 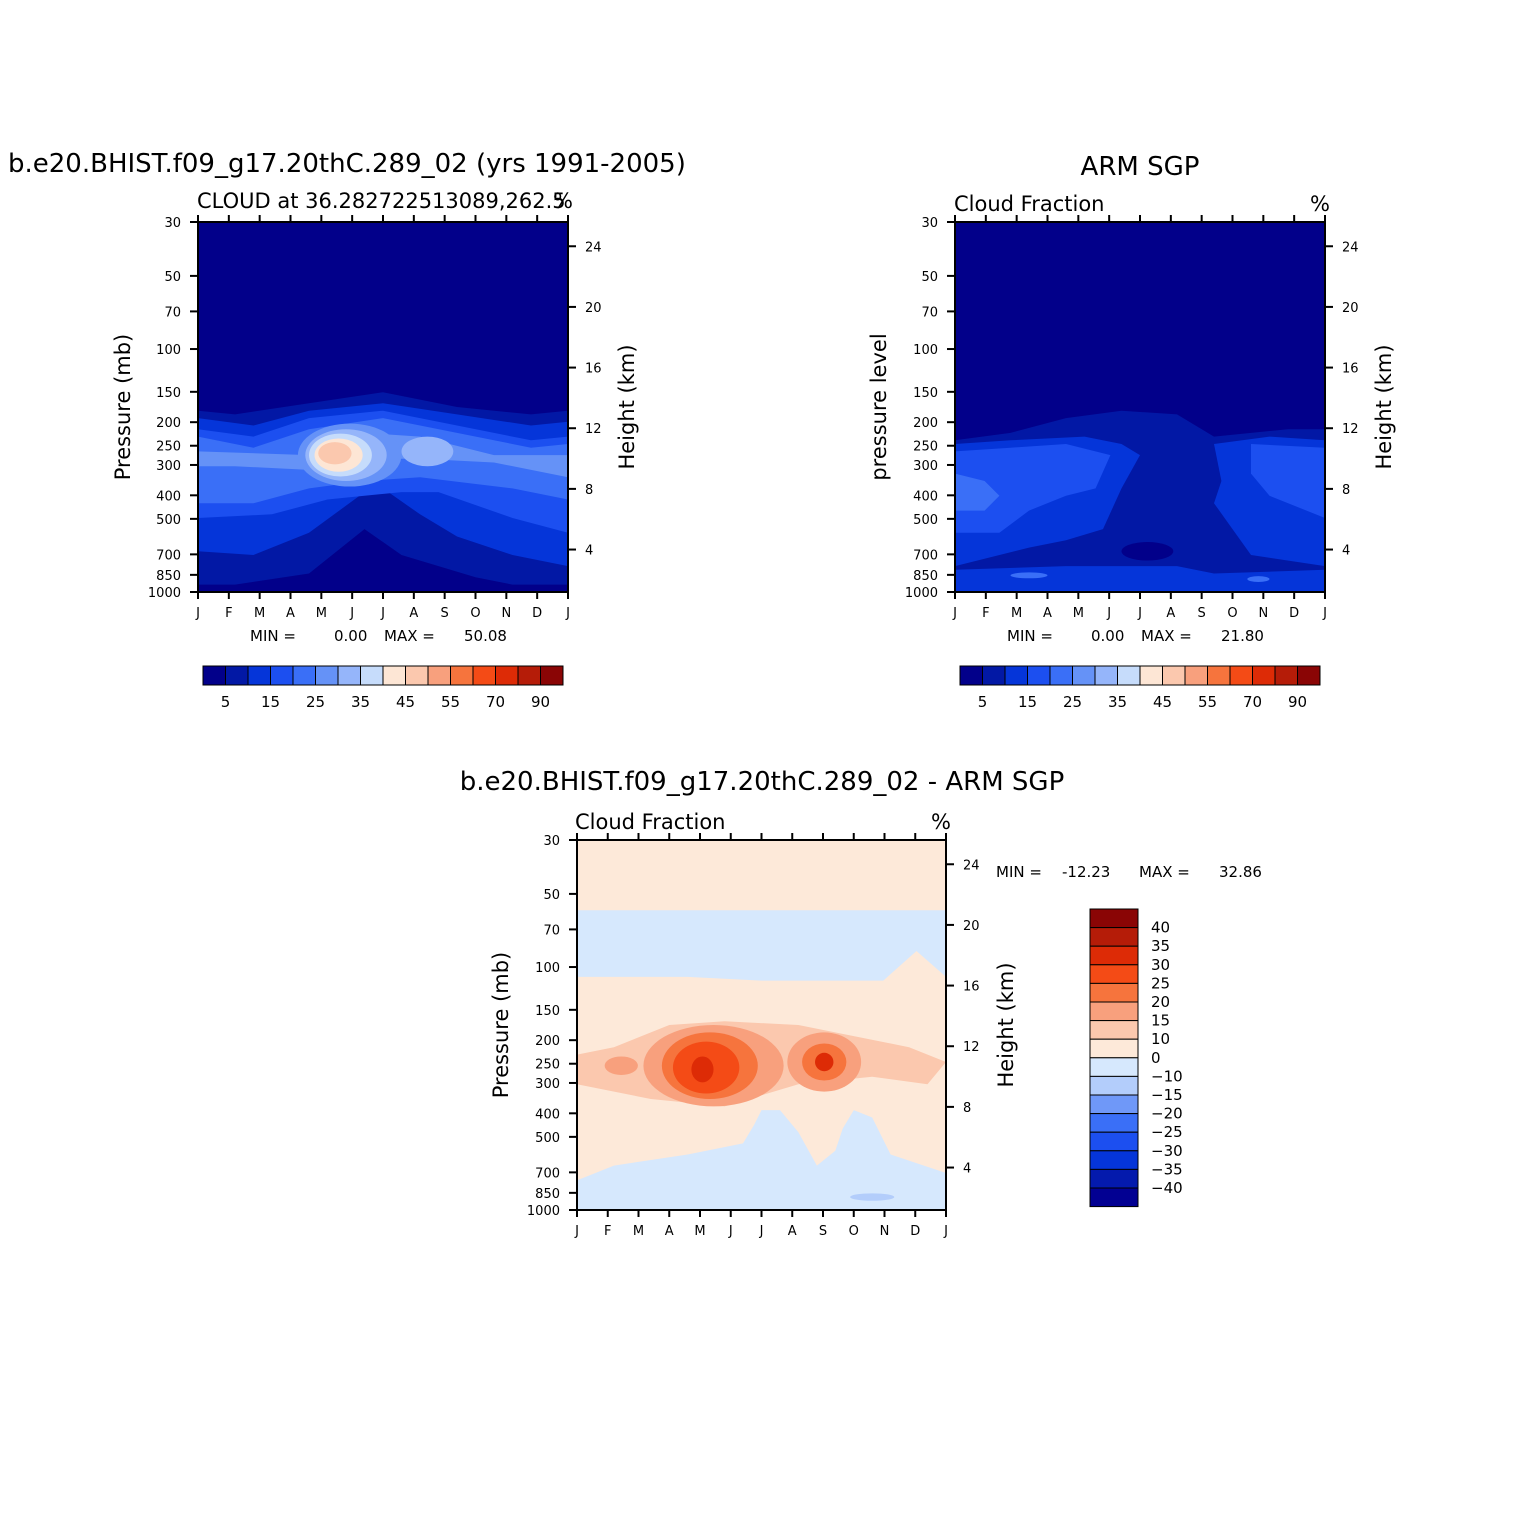 What do you see at coordinates (627, 406) in the screenshot?
I see `panel1-y2label: Height (km)` at bounding box center [627, 406].